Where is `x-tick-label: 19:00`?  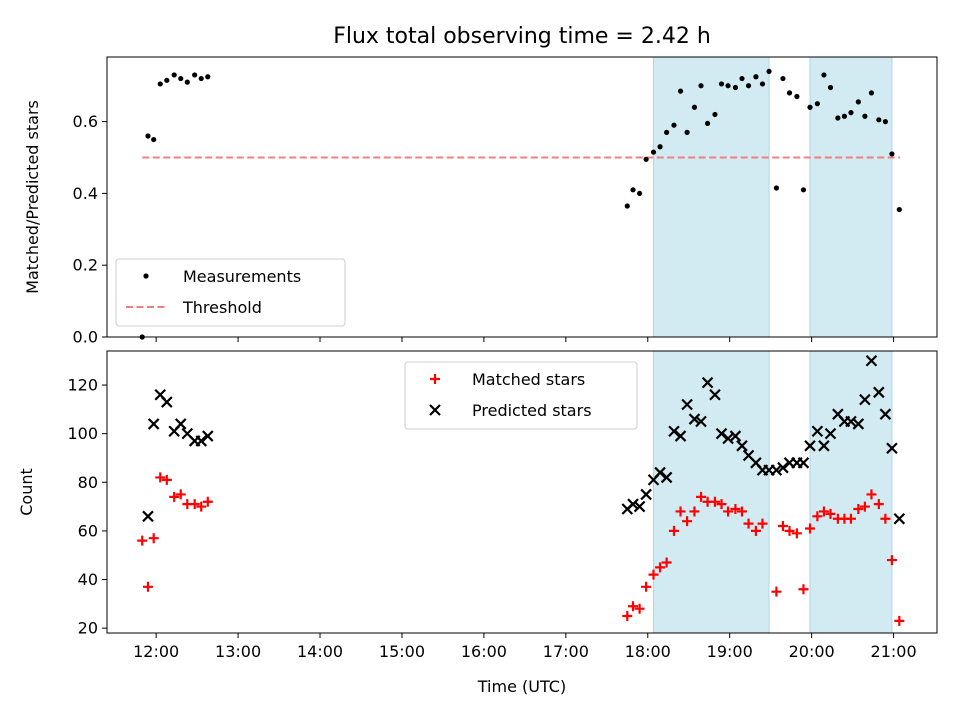 x-tick-label: 19:00 is located at coordinates (730, 651).